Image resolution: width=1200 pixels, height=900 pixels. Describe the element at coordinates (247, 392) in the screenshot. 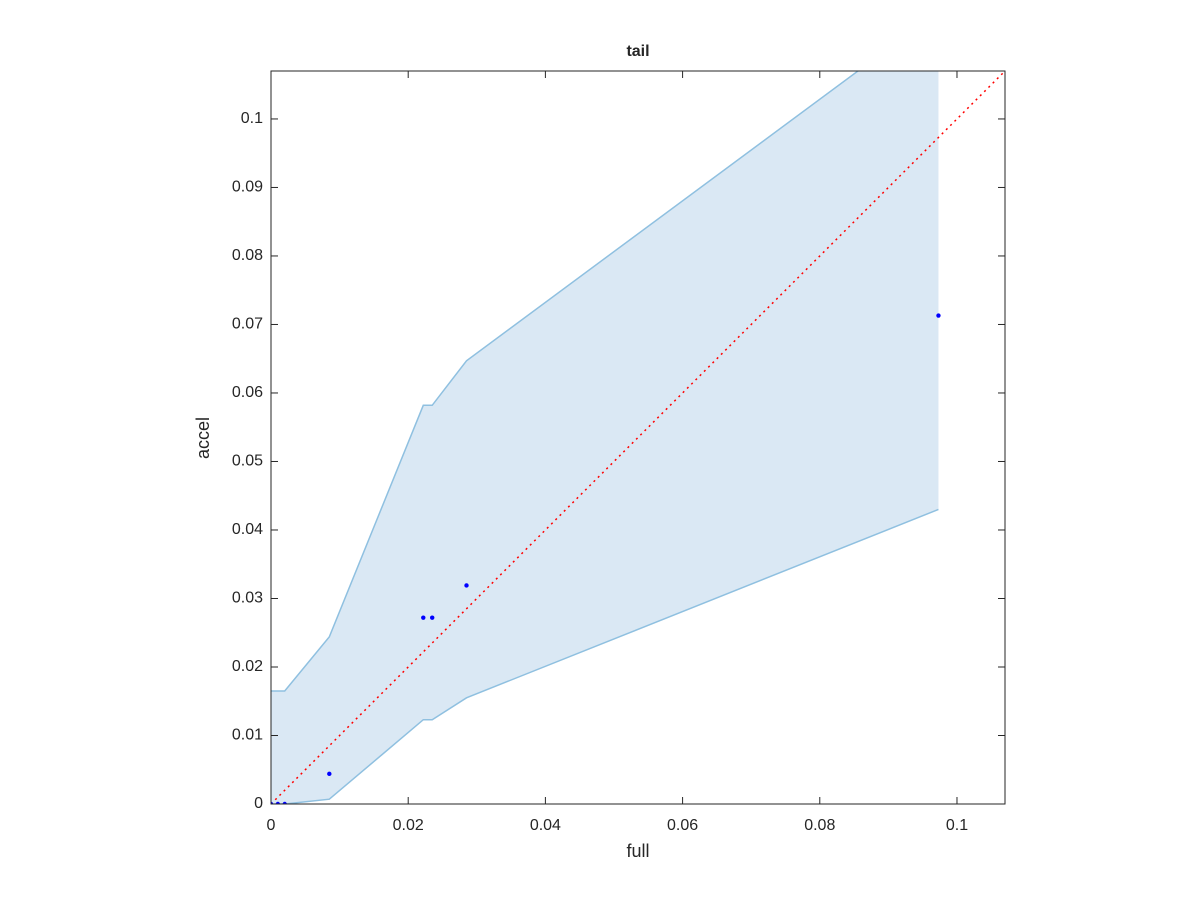

I see `y-tick-label: 0.06` at that location.